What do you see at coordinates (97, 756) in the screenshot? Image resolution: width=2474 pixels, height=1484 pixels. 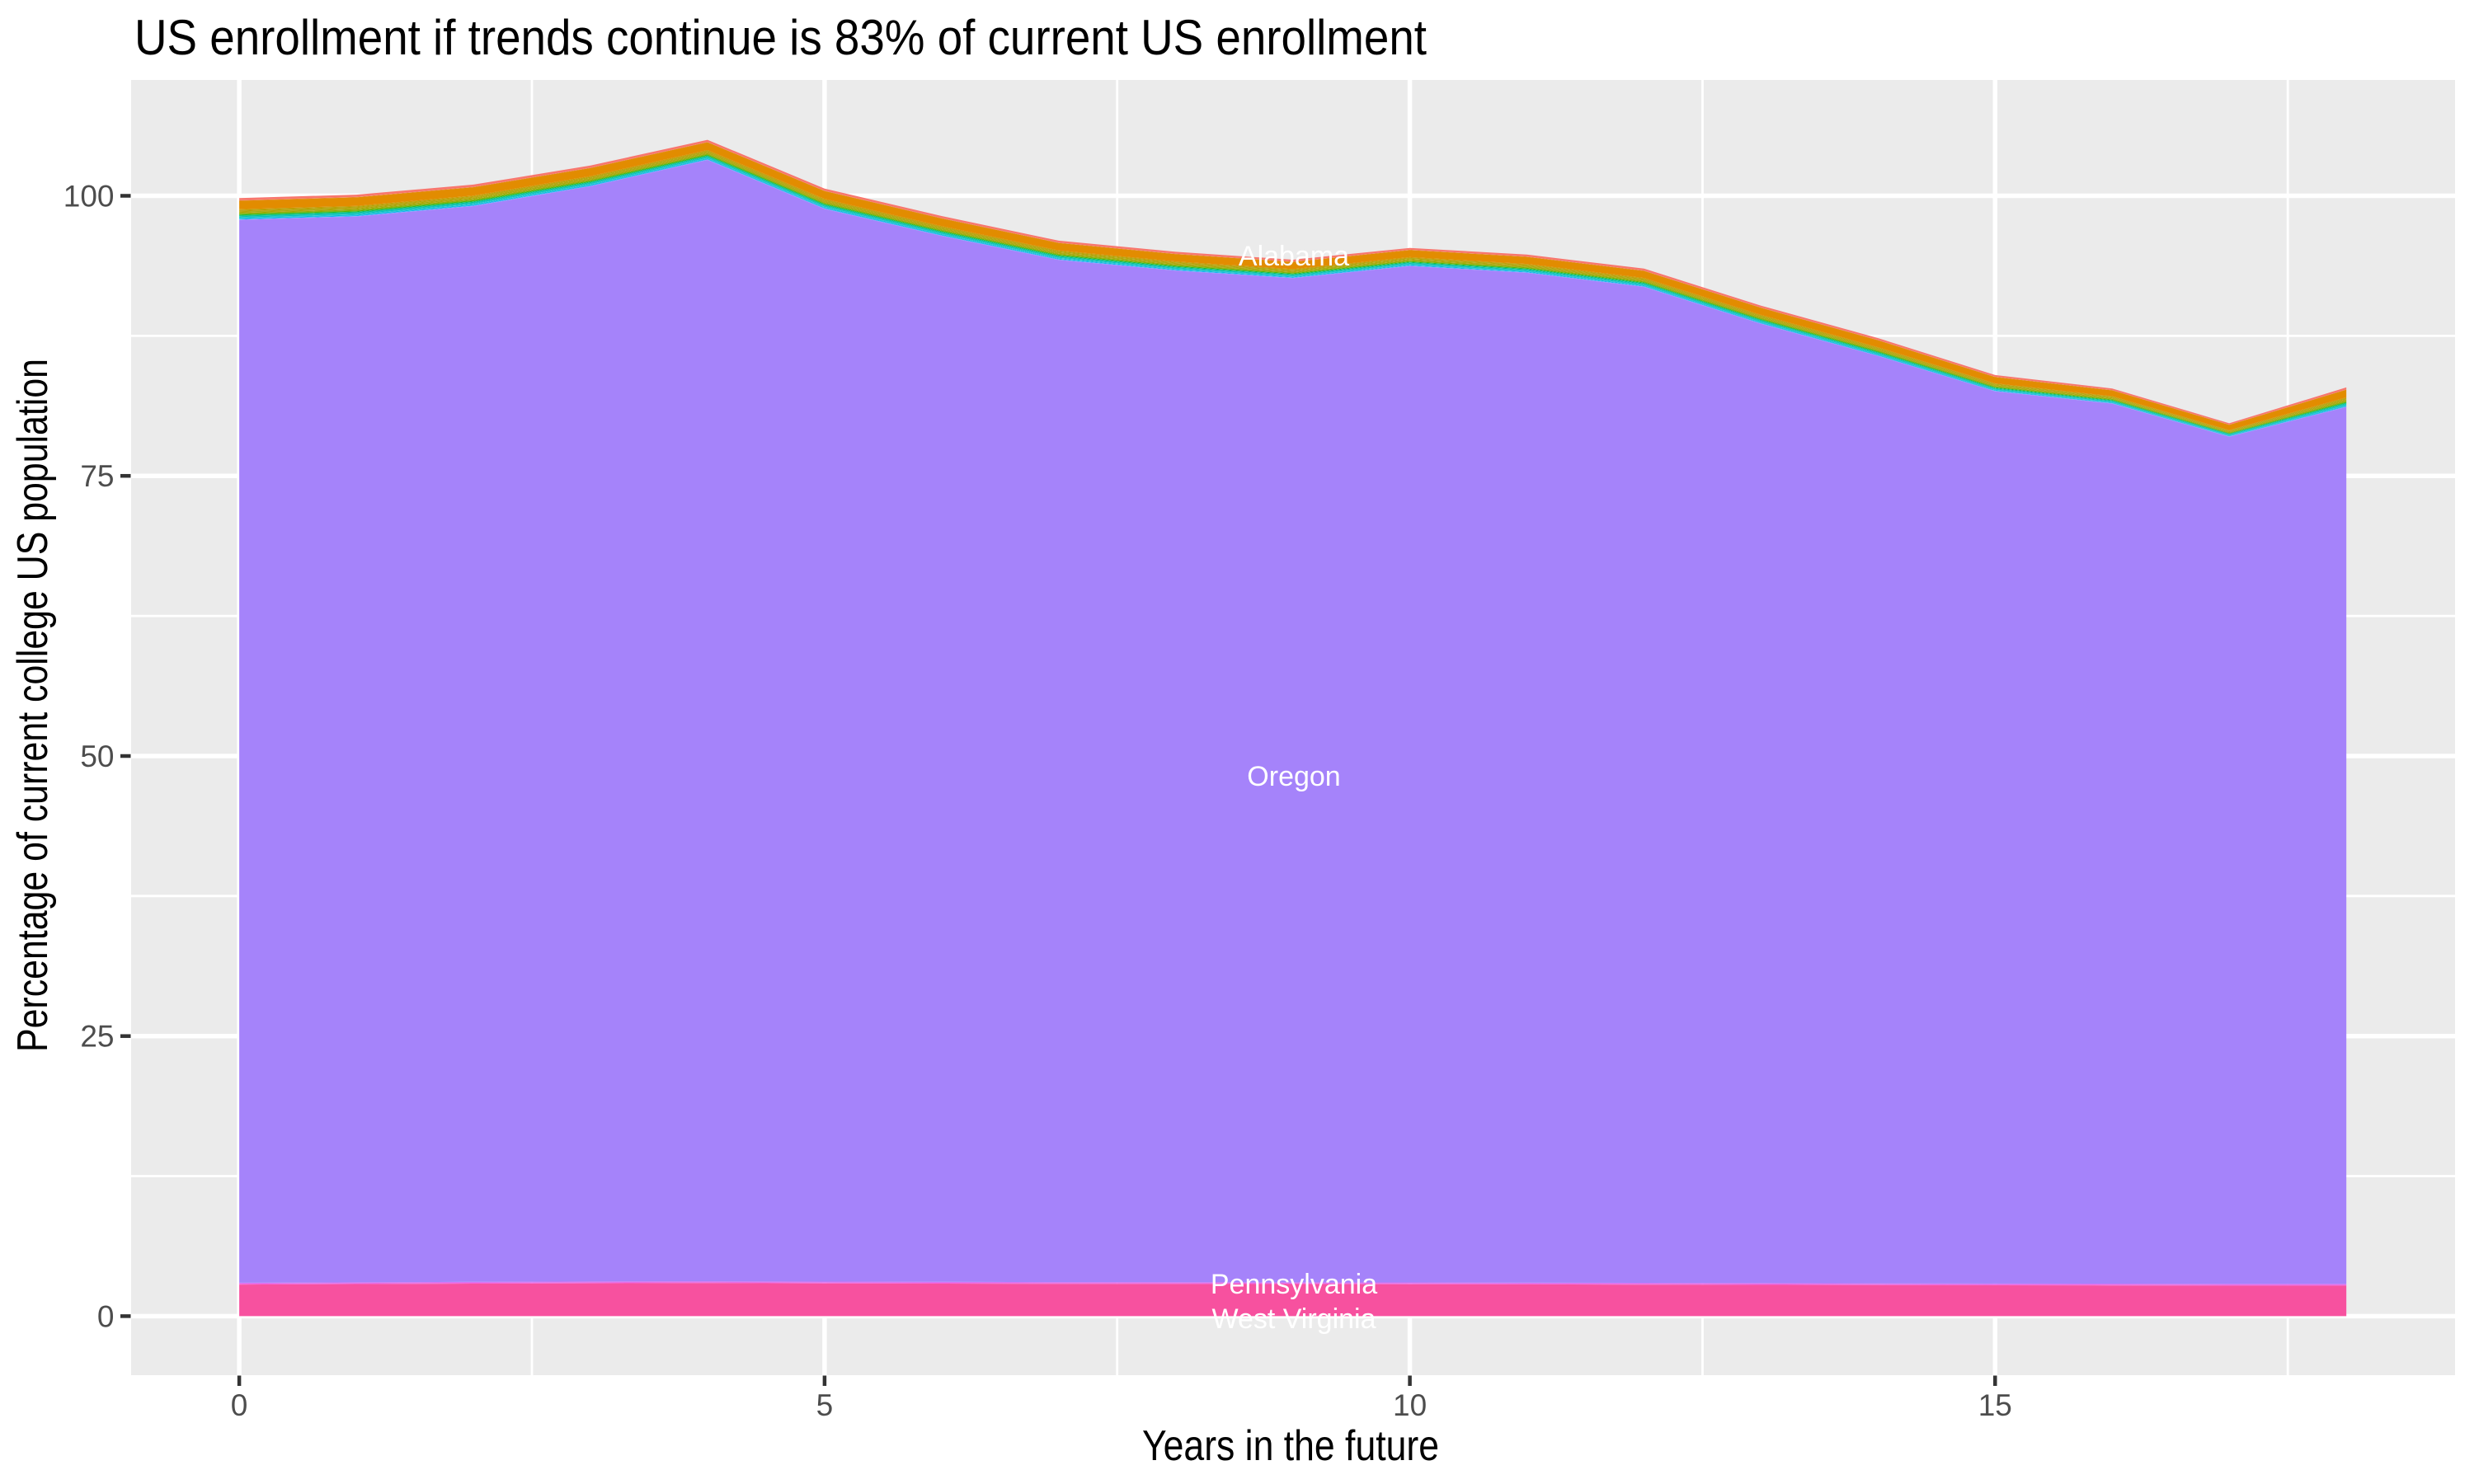 I see `svg-text: 50` at bounding box center [97, 756].